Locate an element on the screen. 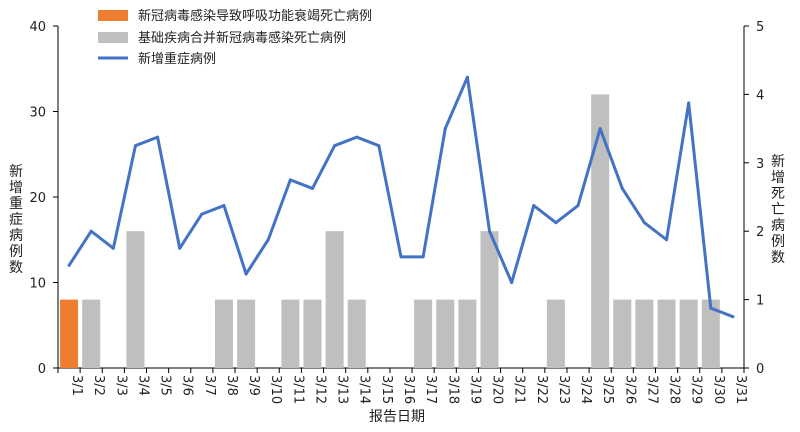 This screenshot has height=432, width=800. x-tick-label: 3/13 is located at coordinates (342, 389).